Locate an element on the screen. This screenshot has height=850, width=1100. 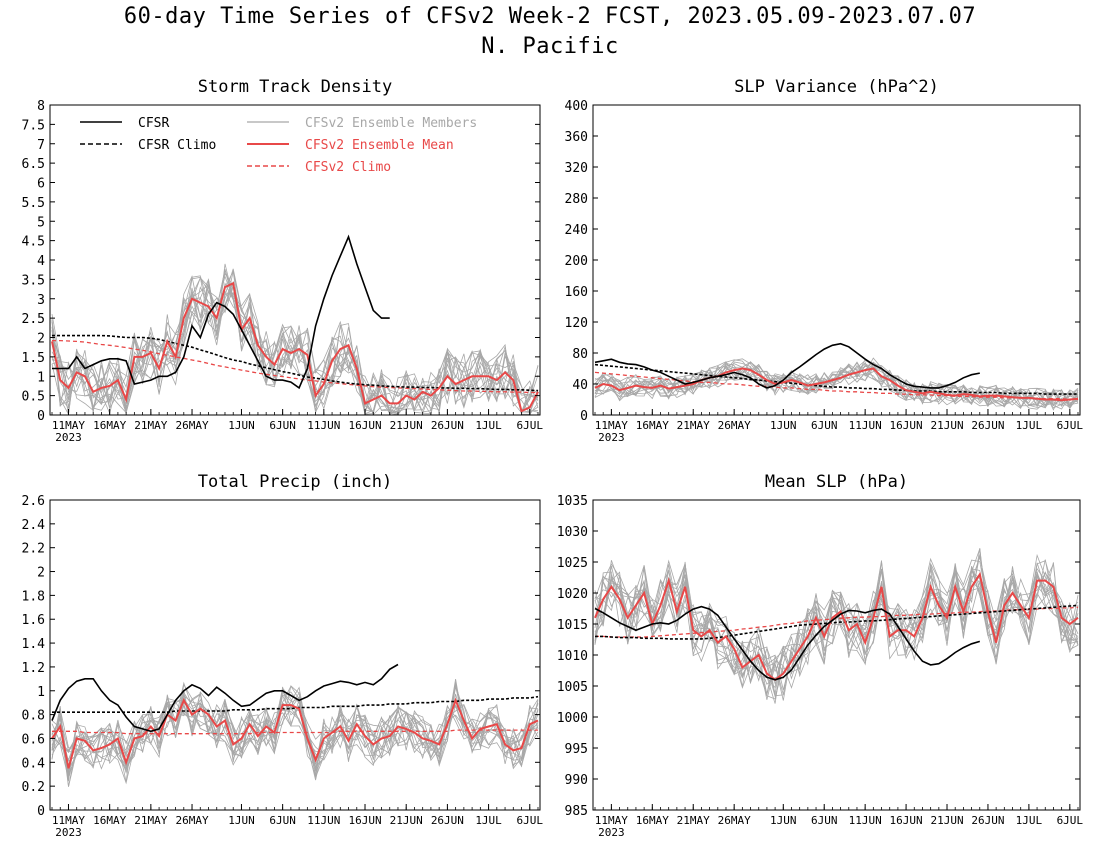
y-tick-label: 2.2 is located at coordinates (33, 549).